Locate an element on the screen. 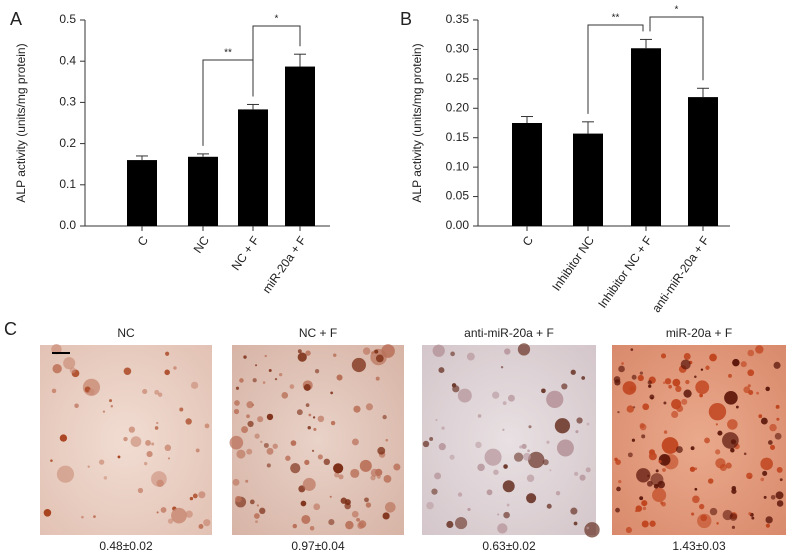  significance-label: * is located at coordinates (677, 10).